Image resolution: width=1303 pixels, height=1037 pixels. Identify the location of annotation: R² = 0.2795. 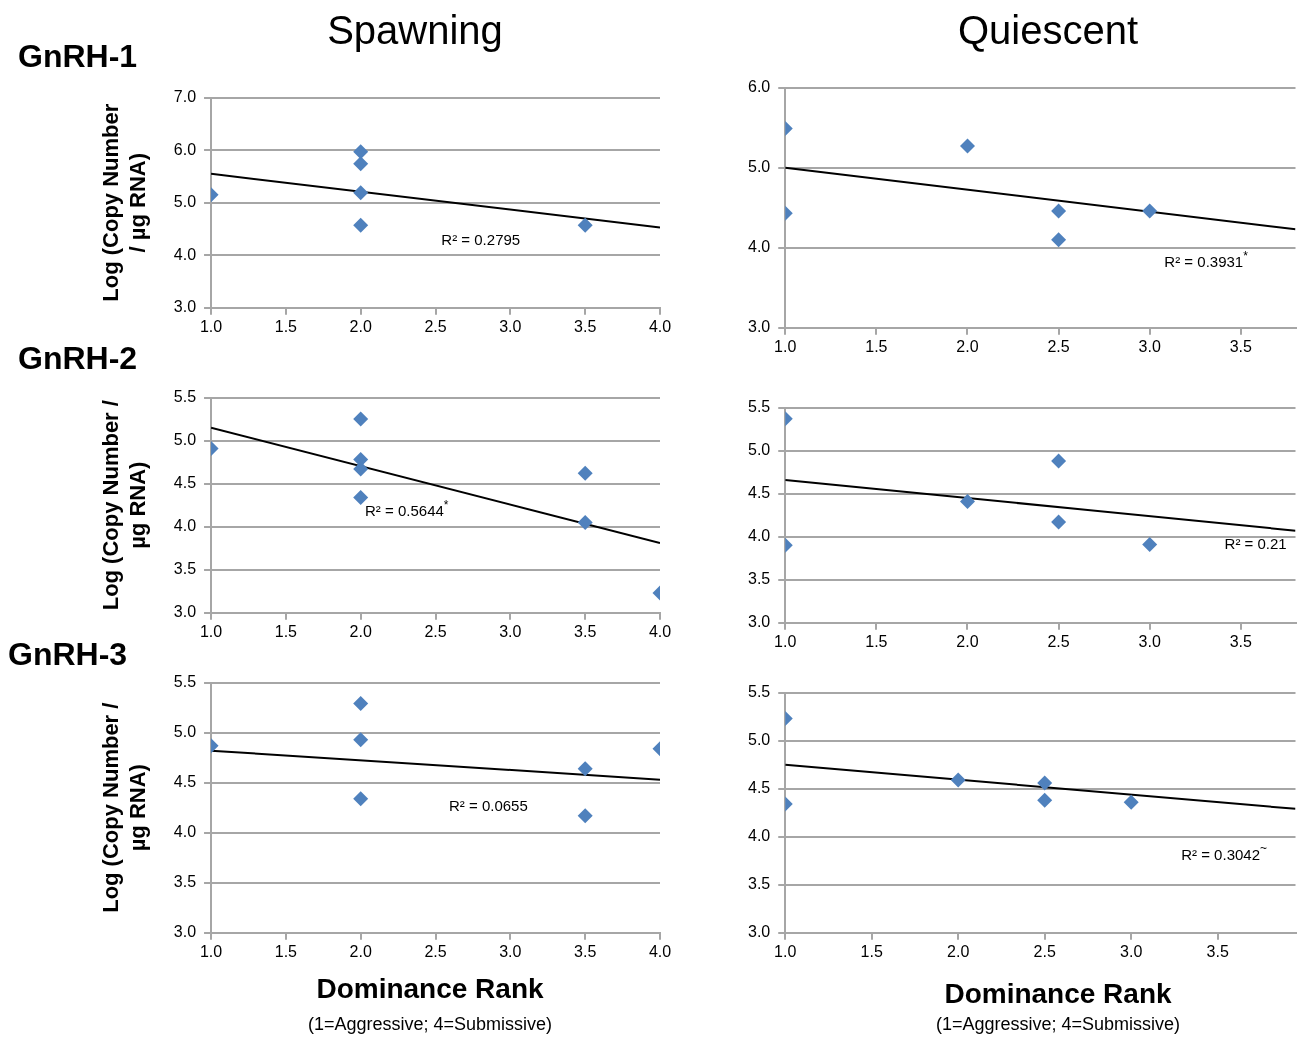
(481, 239).